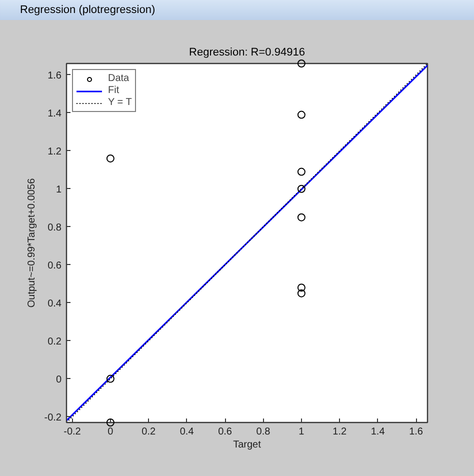  What do you see at coordinates (55, 114) in the screenshot?
I see `y-tick-label: 1.4` at bounding box center [55, 114].